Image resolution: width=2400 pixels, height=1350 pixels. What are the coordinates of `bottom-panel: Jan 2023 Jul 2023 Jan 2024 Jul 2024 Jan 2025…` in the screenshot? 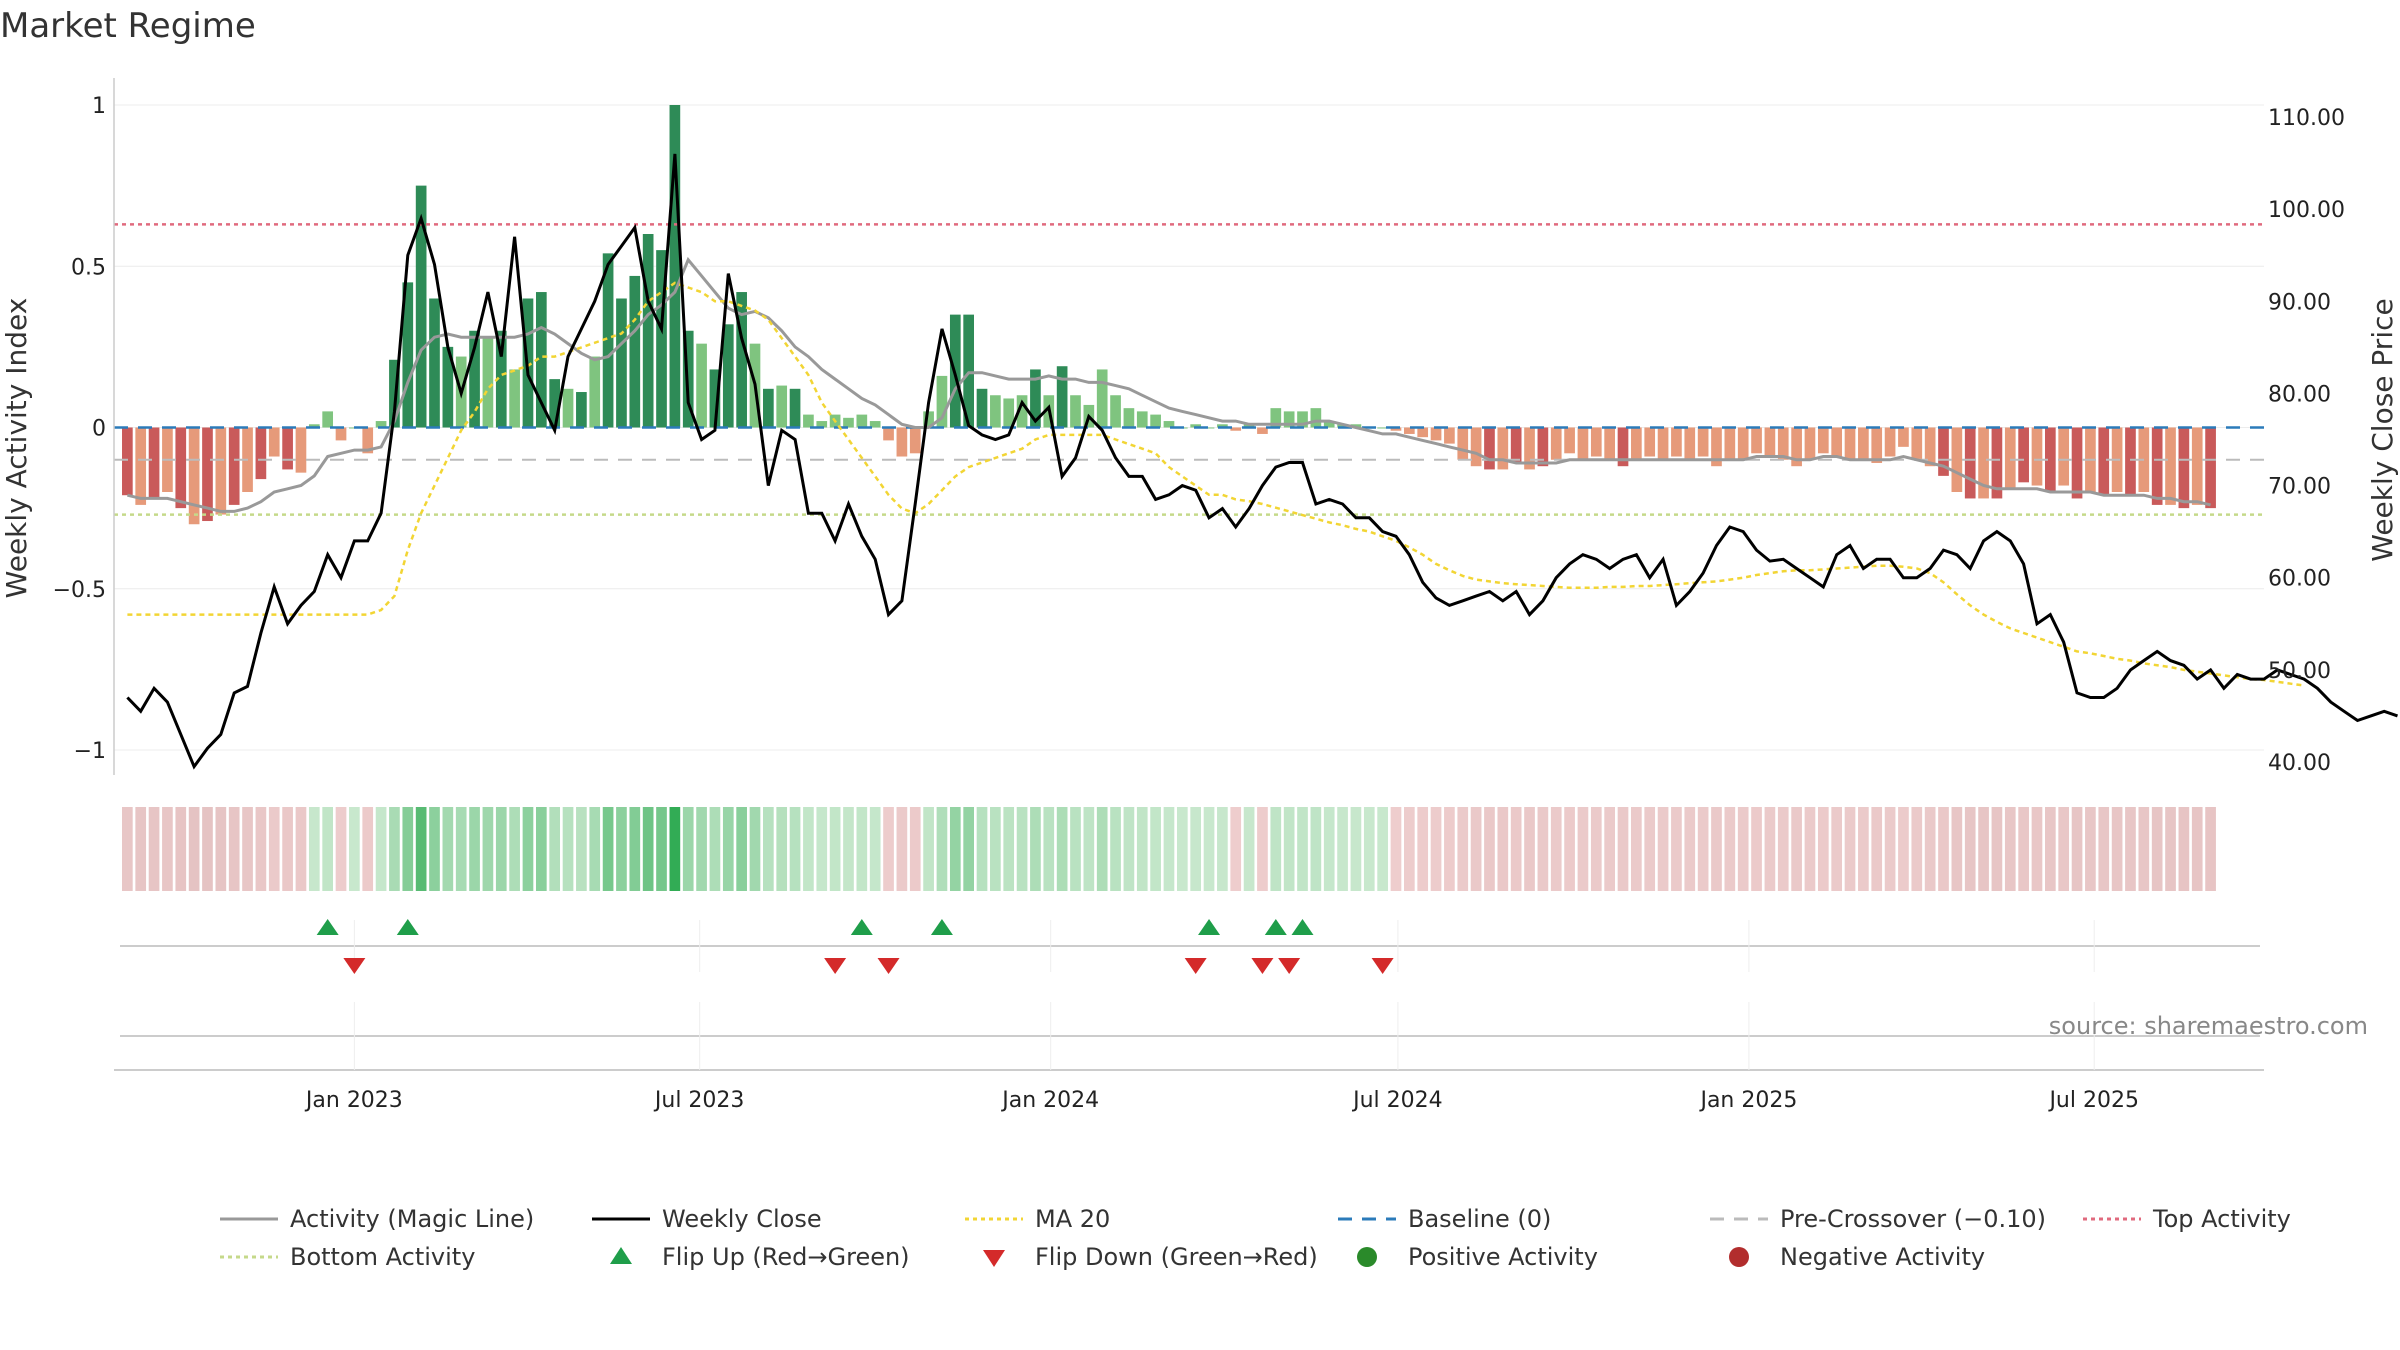 It's located at (1189, 1057).